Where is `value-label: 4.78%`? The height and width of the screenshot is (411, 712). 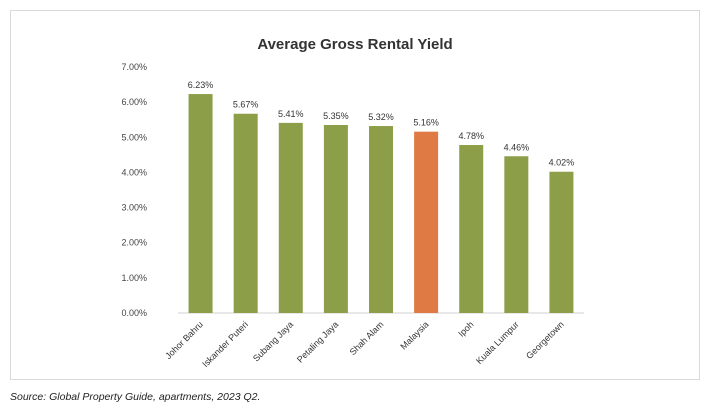 value-label: 4.78% is located at coordinates (471, 136).